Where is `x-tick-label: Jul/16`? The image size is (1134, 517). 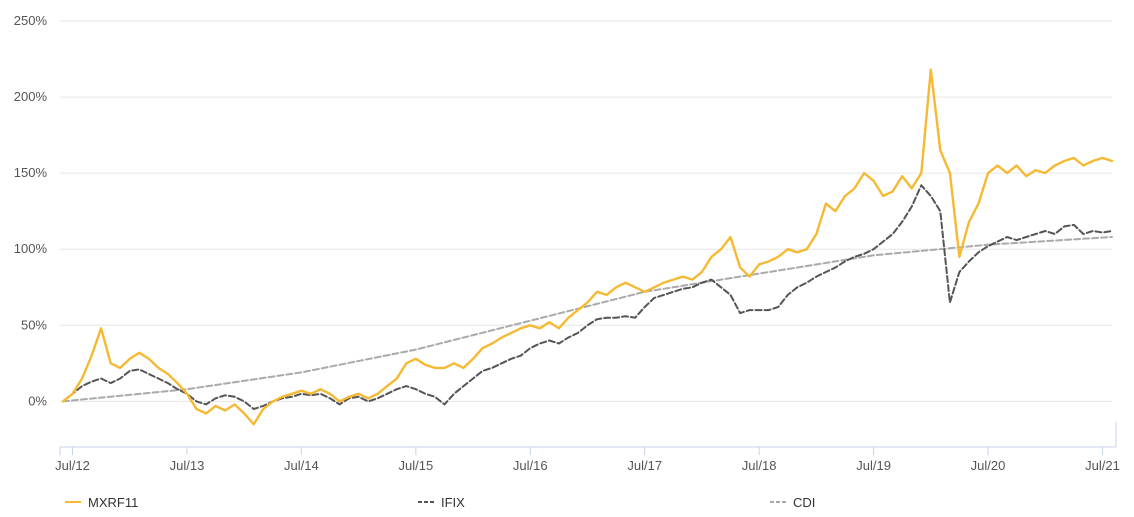
x-tick-label: Jul/16 is located at coordinates (530, 465).